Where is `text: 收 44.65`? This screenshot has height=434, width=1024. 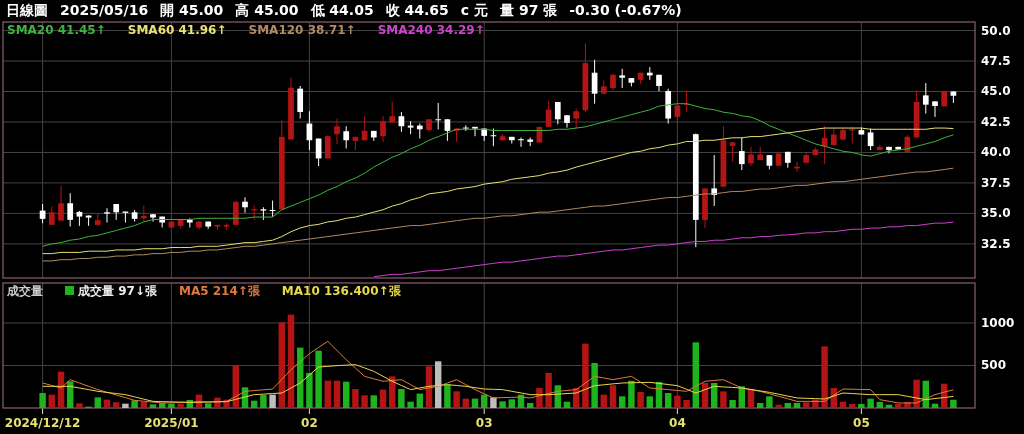
text: 收 44.65 is located at coordinates (417, 10).